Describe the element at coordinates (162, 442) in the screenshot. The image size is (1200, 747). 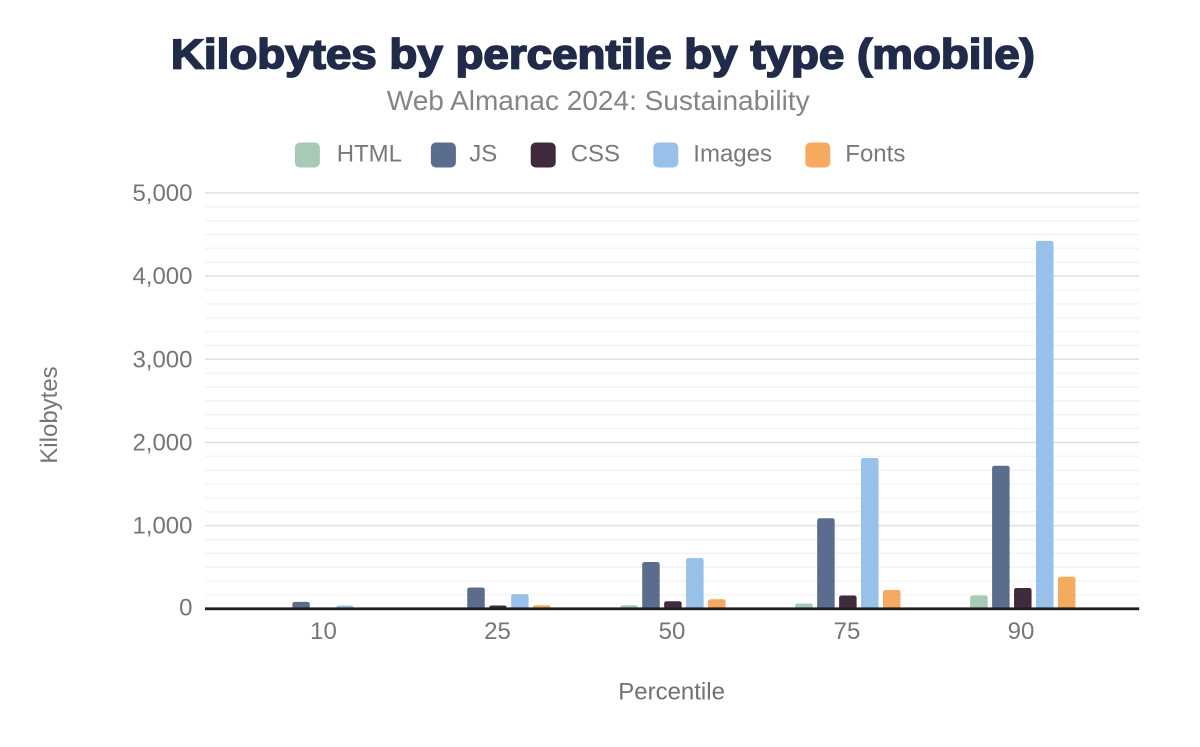
I see `svg-text: 2,000` at that location.